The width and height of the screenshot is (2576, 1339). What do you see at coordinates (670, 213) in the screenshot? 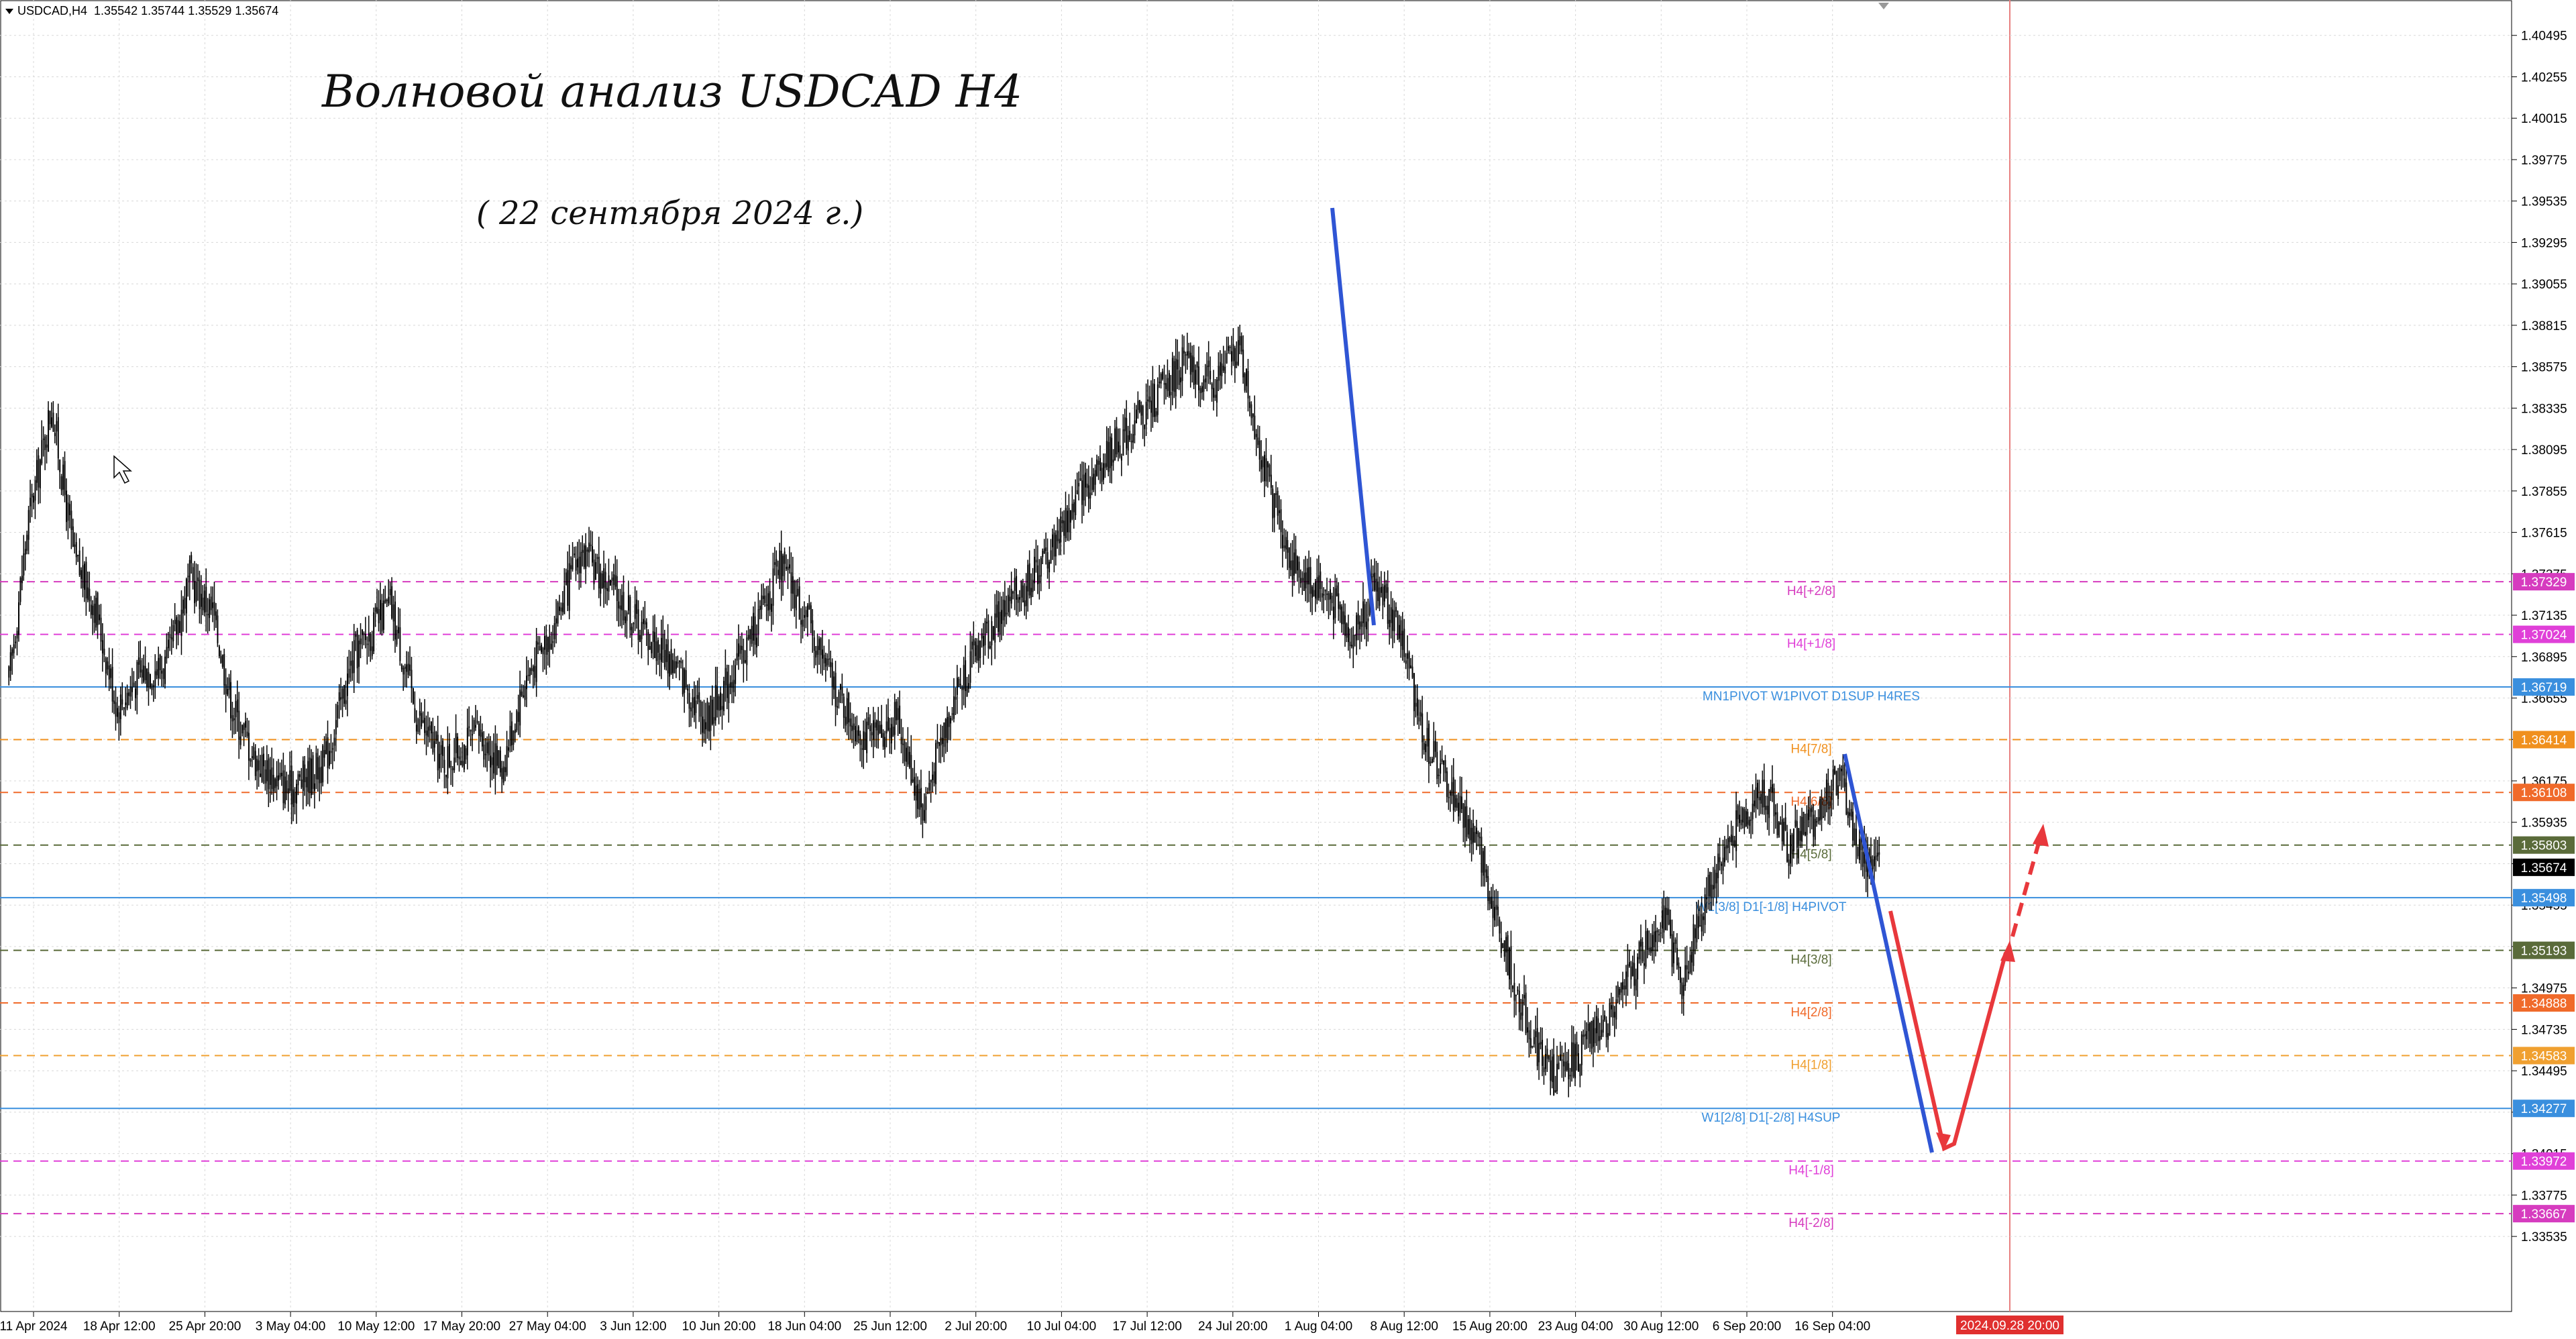
I see `chart-subtitle: ( 22 сентября 2024 г.)` at bounding box center [670, 213].